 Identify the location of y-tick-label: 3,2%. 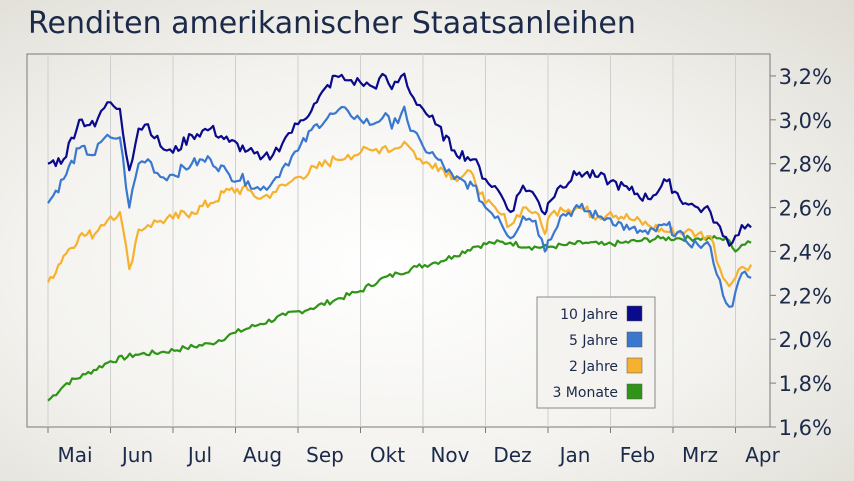
(805, 77).